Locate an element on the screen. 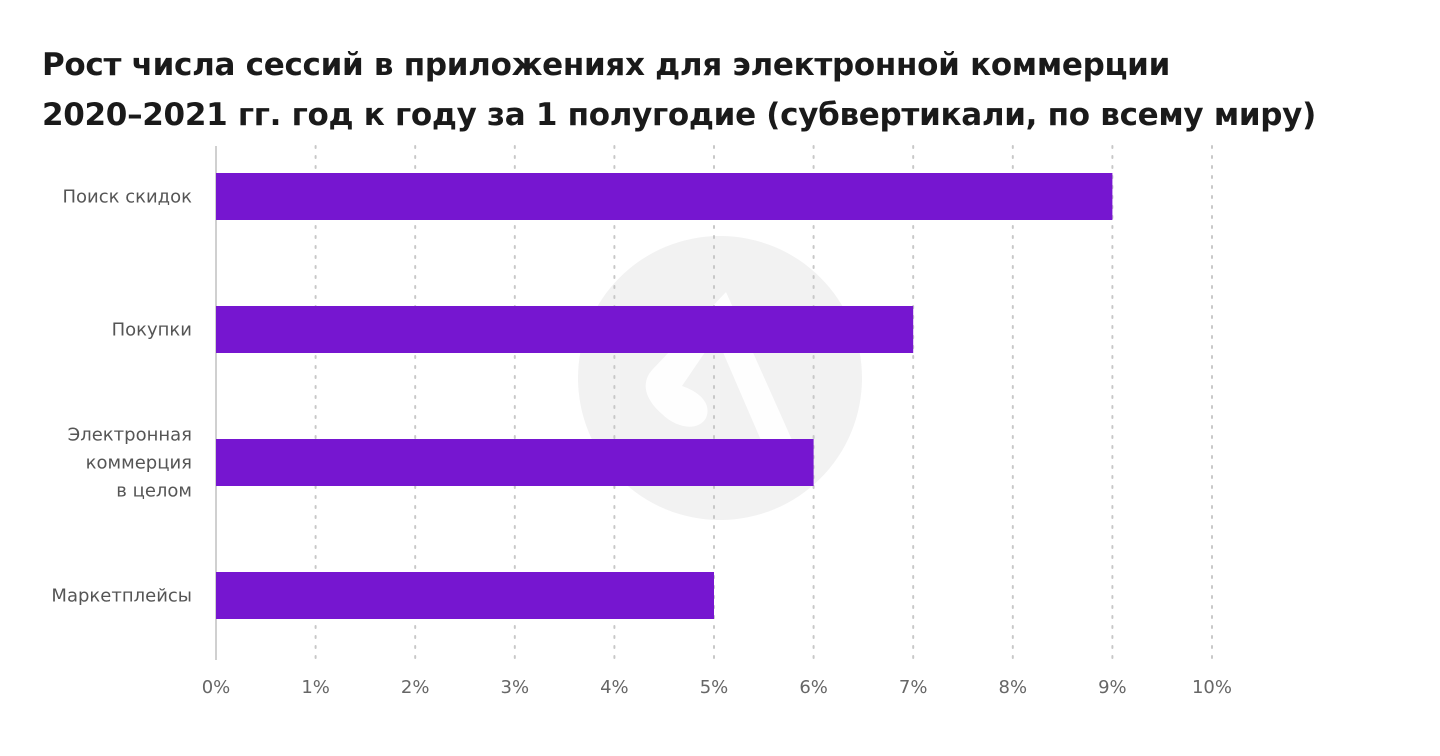 This screenshot has height=756, width=1440. x-tick-label: 8% is located at coordinates (1013, 687).